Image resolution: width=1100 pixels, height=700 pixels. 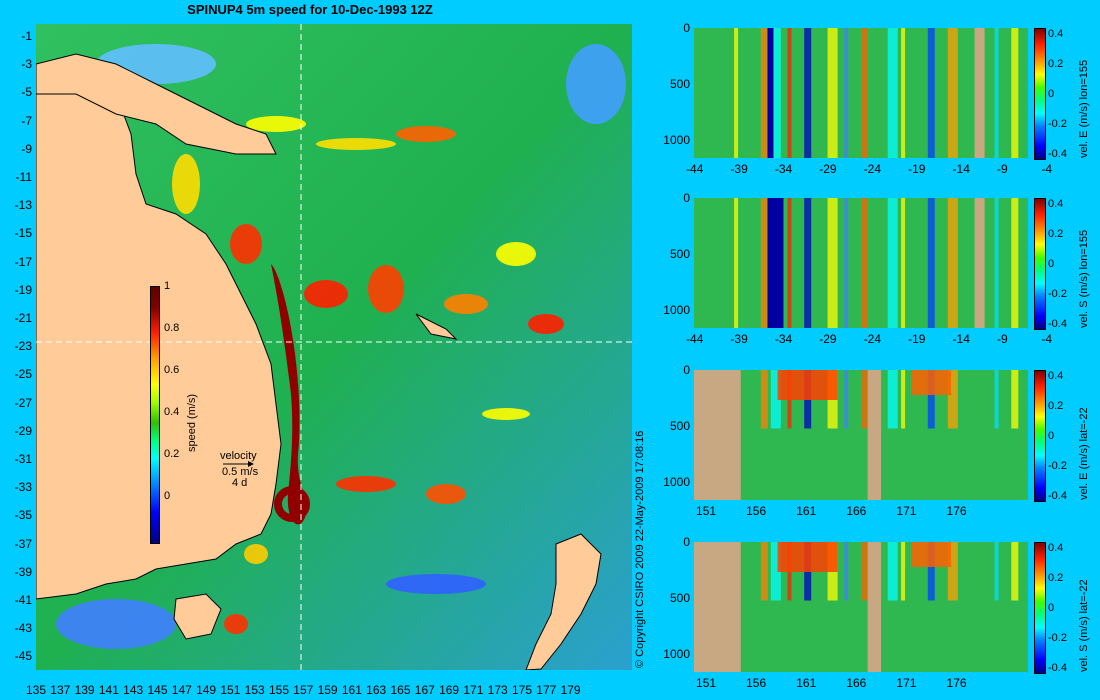 I want to click on map-lat-tick: -3, so click(x=26, y=64).